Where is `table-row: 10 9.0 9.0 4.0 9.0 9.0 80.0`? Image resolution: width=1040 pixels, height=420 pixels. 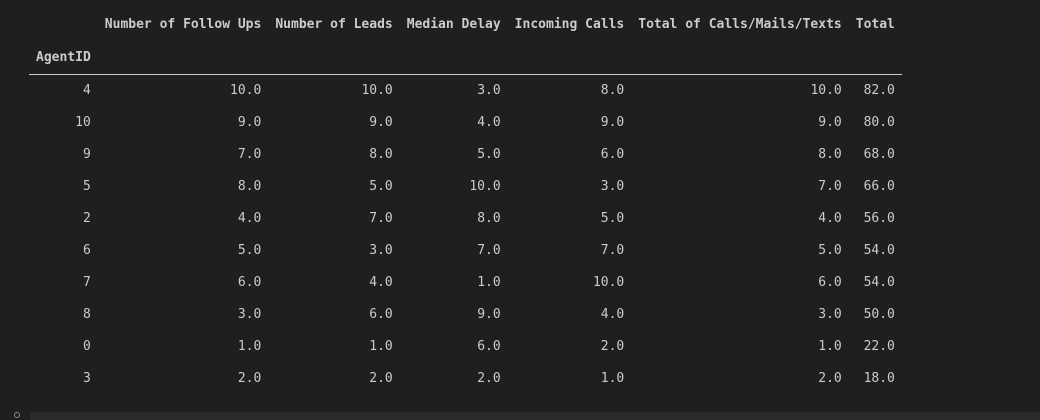
table-row: 10 9.0 9.0 4.0 9.0 9.0 80.0 is located at coordinates (465, 123).